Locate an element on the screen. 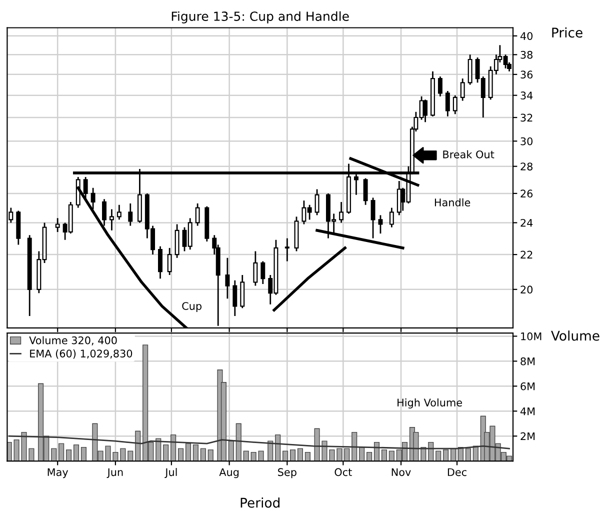  y-tick-label: 36 is located at coordinates (526, 74).